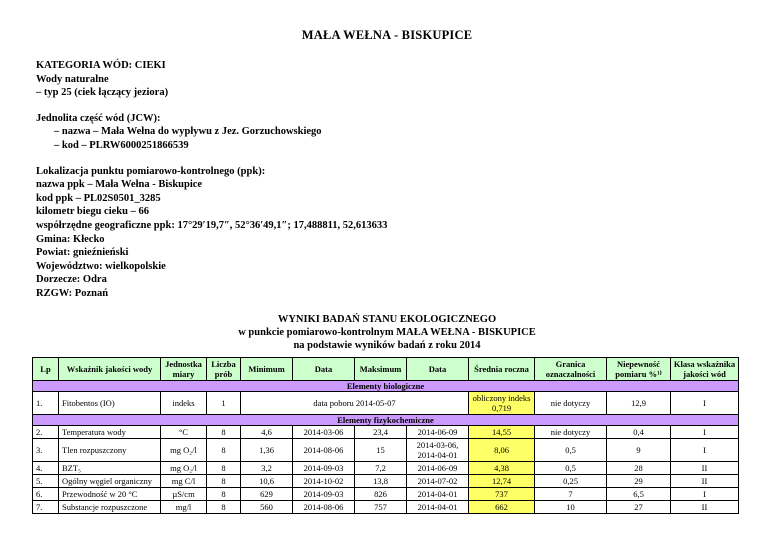 This screenshot has height=543, width=768. What do you see at coordinates (109, 480) in the screenshot?
I see `cell-indicator: Ogólny węgiel organiczny` at bounding box center [109, 480].